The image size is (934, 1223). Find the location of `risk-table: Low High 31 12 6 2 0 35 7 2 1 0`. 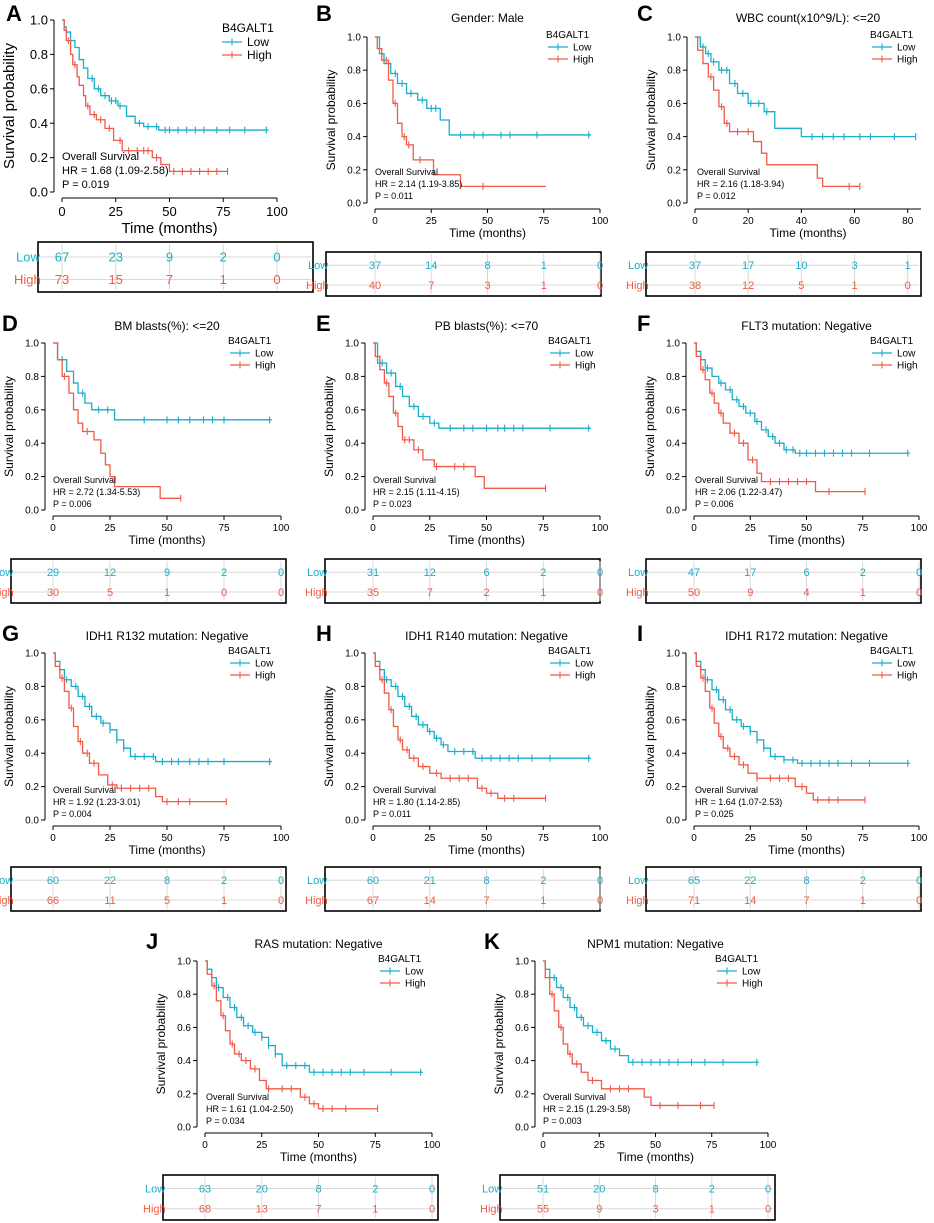

risk-table: Low High 31 12 6 2 0 35 7 2 1 0 is located at coordinates (454, 581).